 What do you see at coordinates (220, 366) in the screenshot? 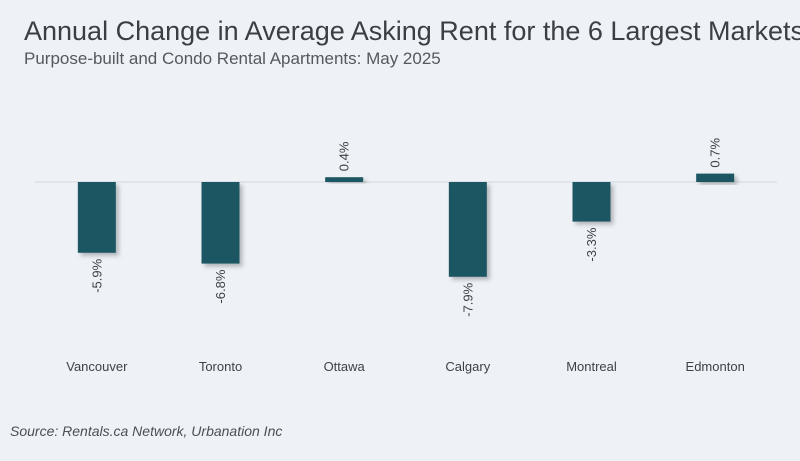
I see `category-label-toronto: Toronto` at bounding box center [220, 366].